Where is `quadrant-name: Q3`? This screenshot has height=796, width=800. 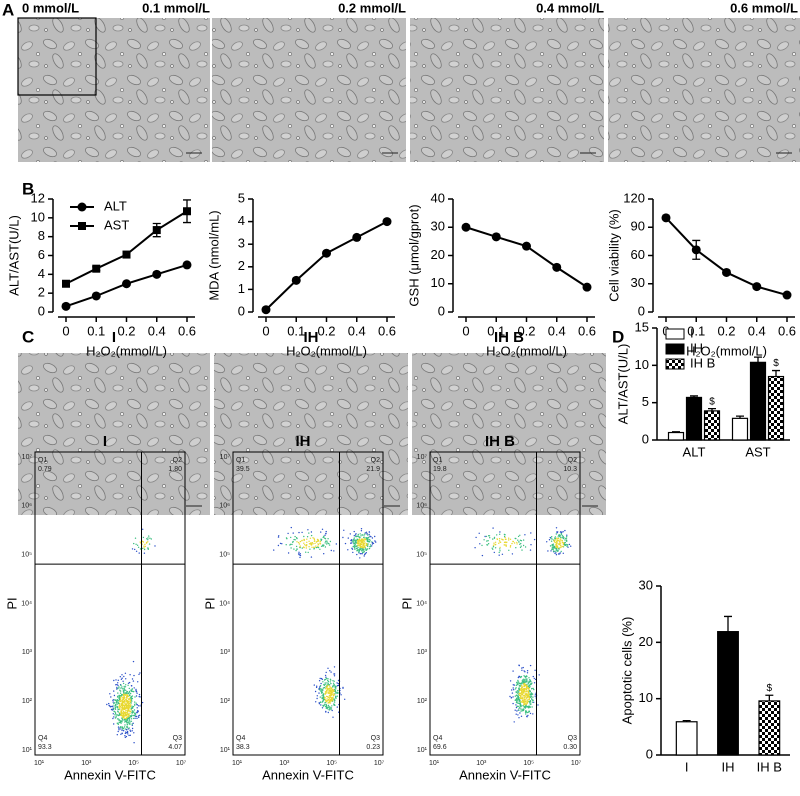
quadrant-name: Q3 is located at coordinates (572, 738).